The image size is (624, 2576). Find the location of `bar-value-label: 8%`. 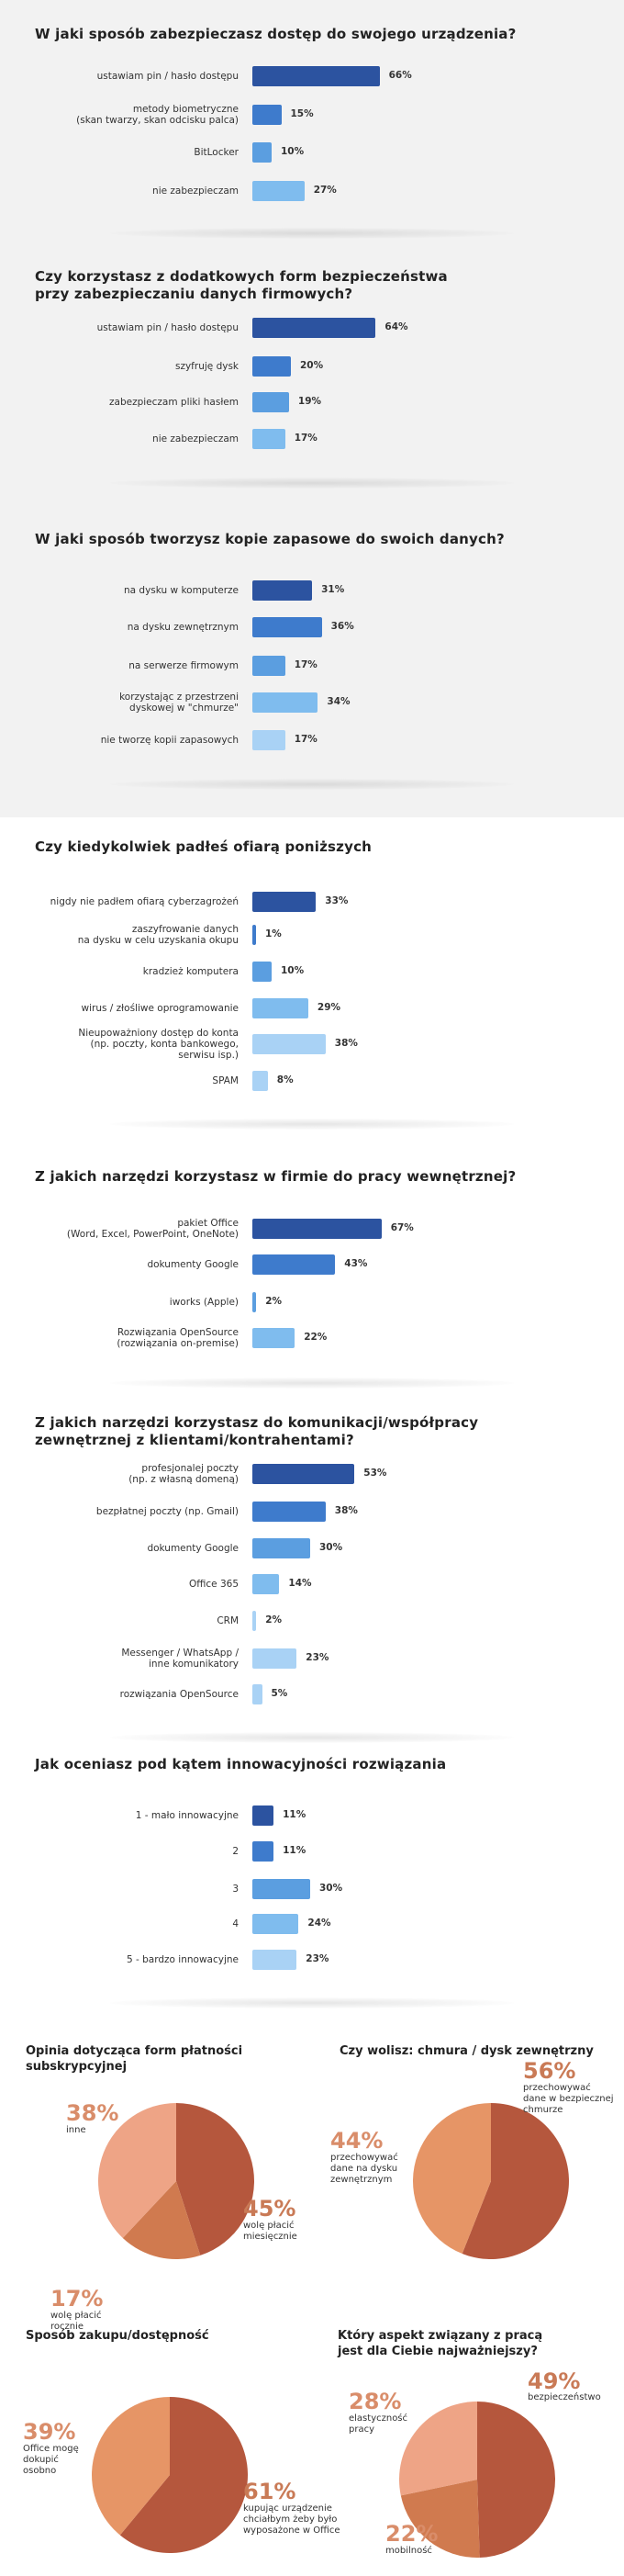

bar-value-label: 8% is located at coordinates (285, 1080).